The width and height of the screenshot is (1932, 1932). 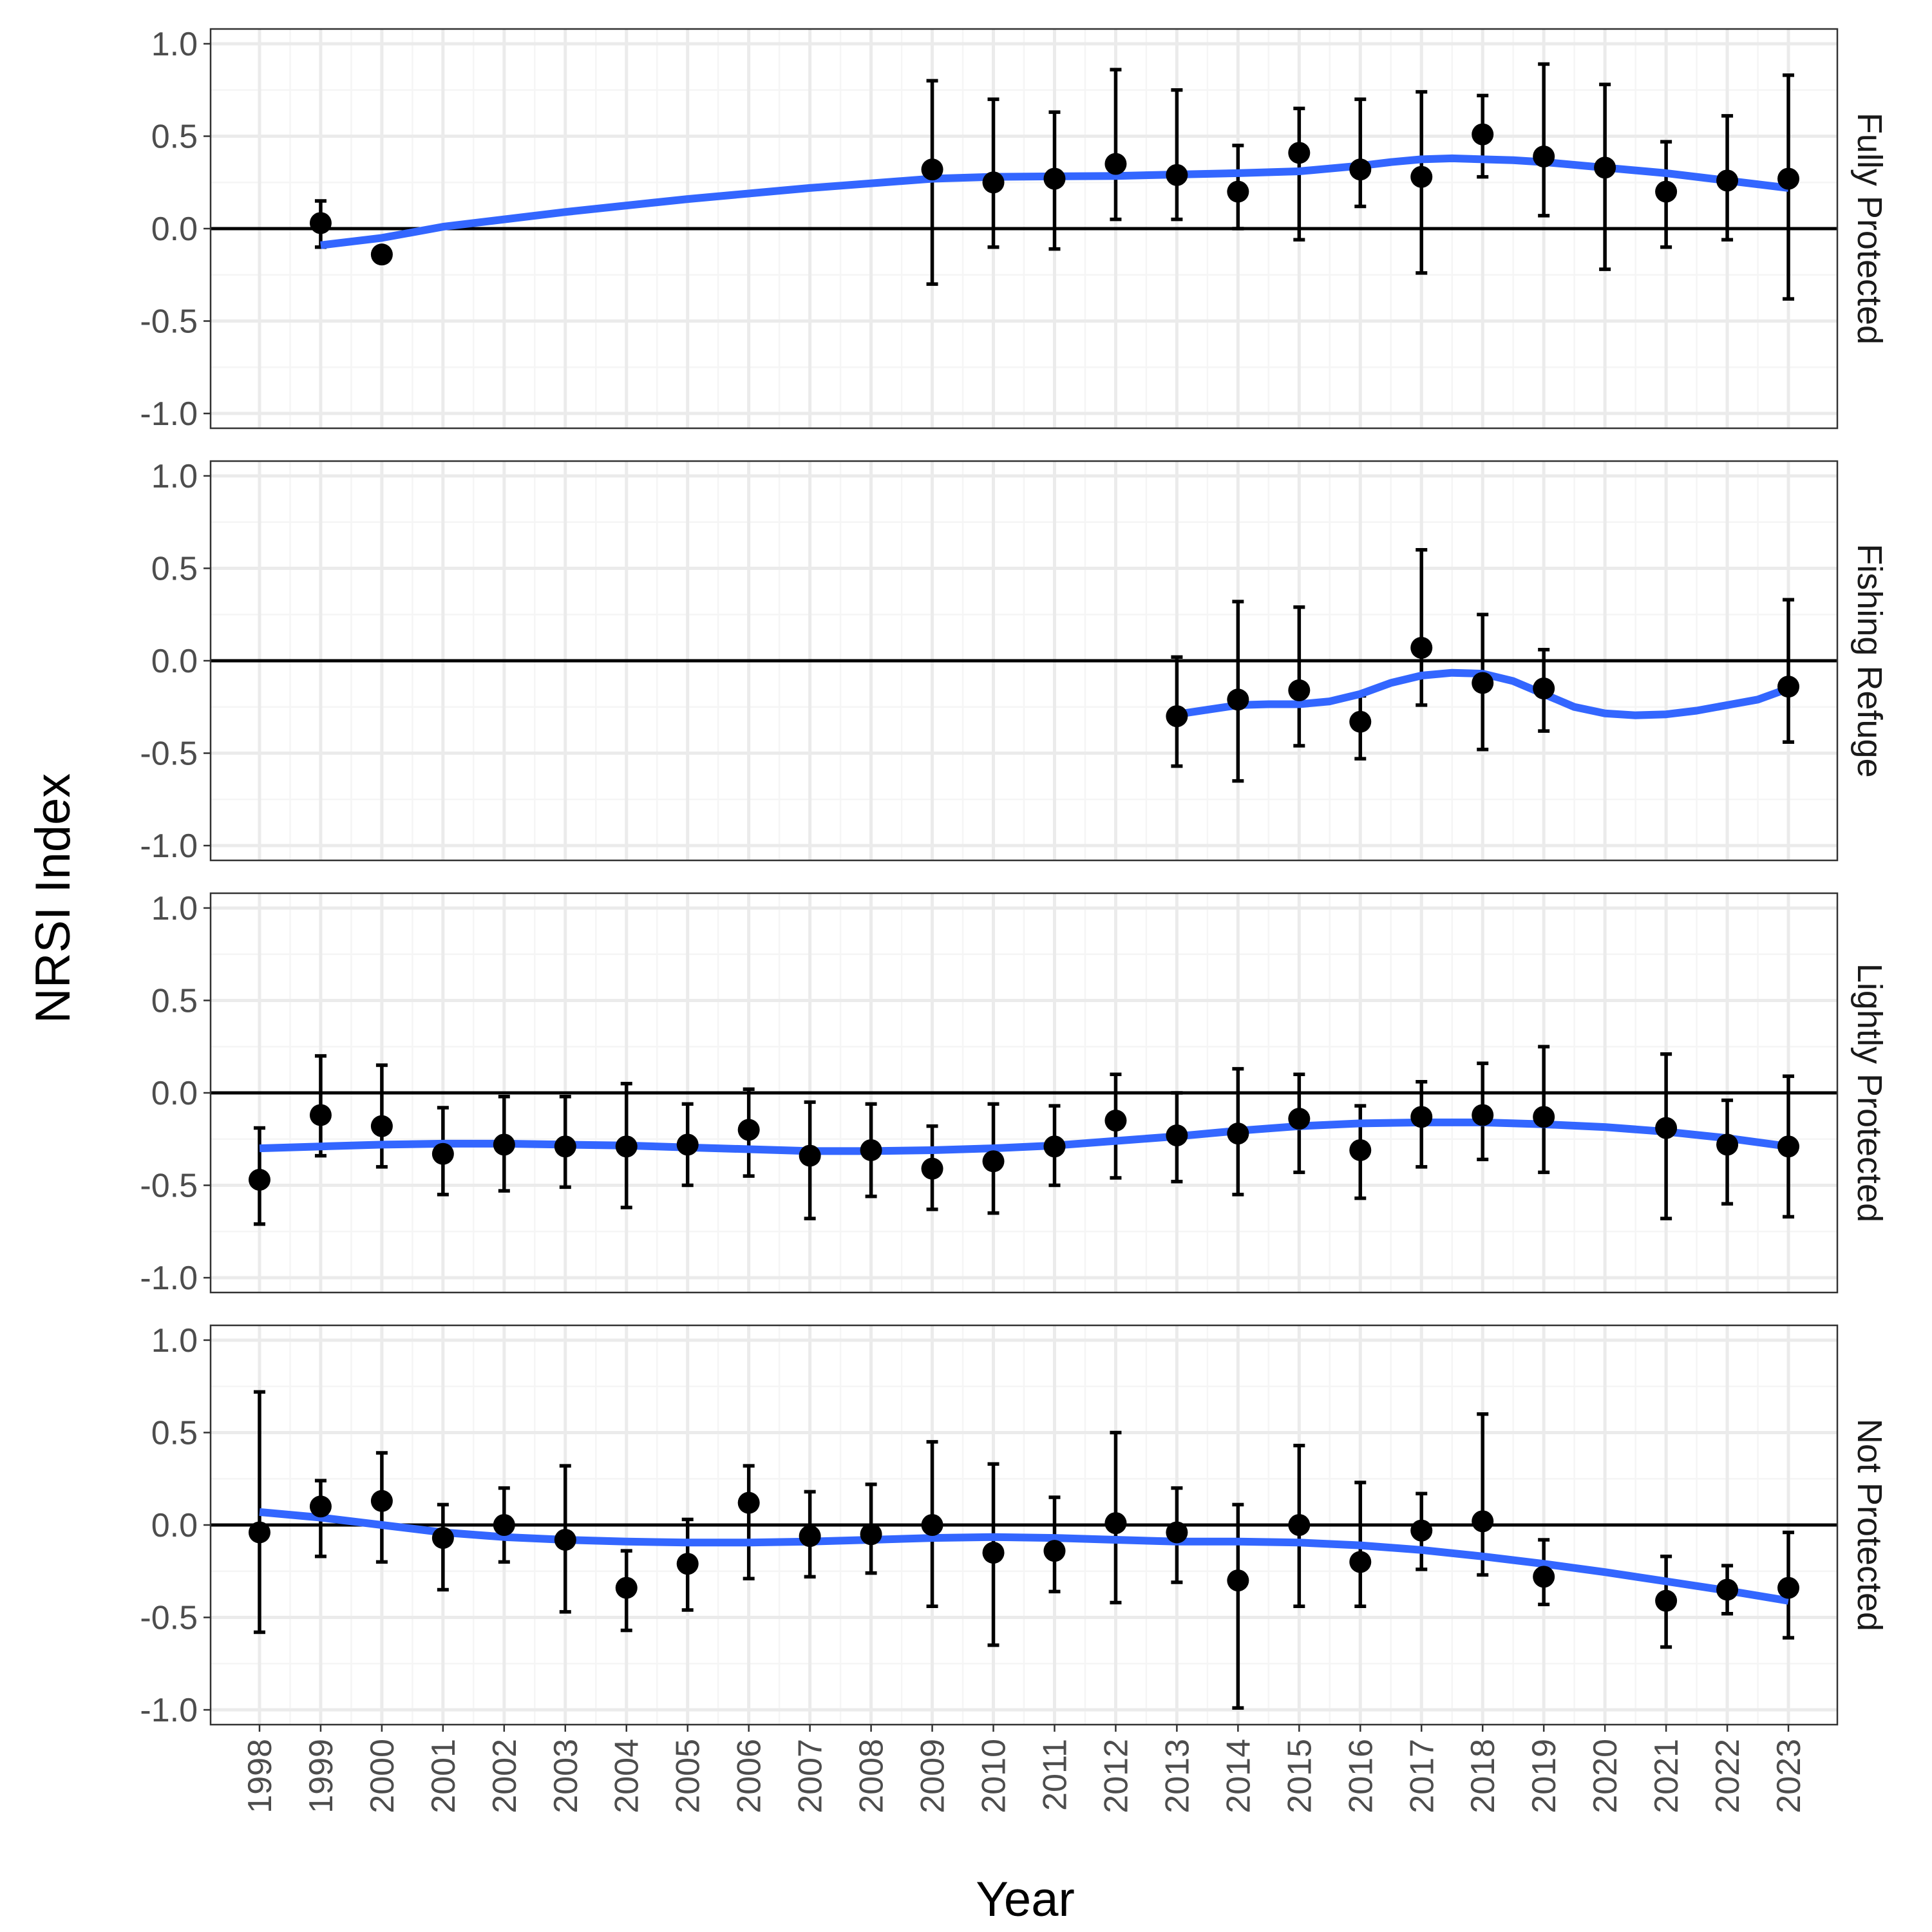 What do you see at coordinates (1483, 1777) in the screenshot?
I see `x-tick-label: 2018` at bounding box center [1483, 1777].